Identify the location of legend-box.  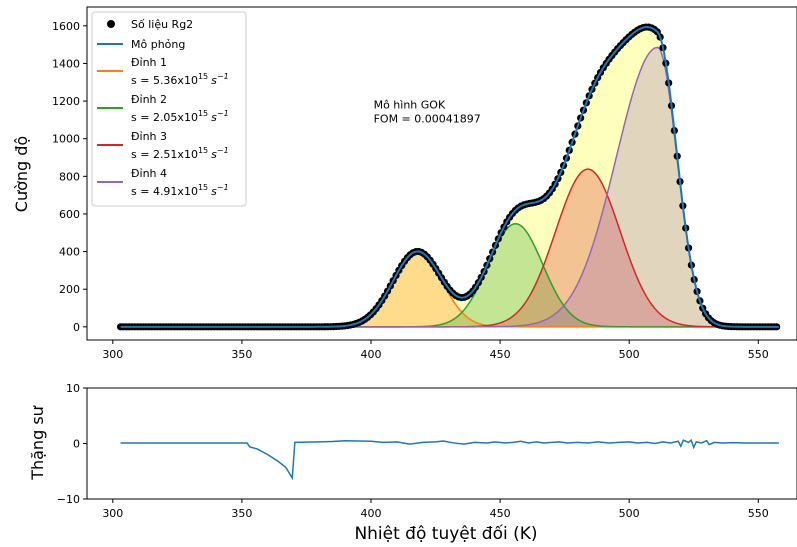
(169, 109).